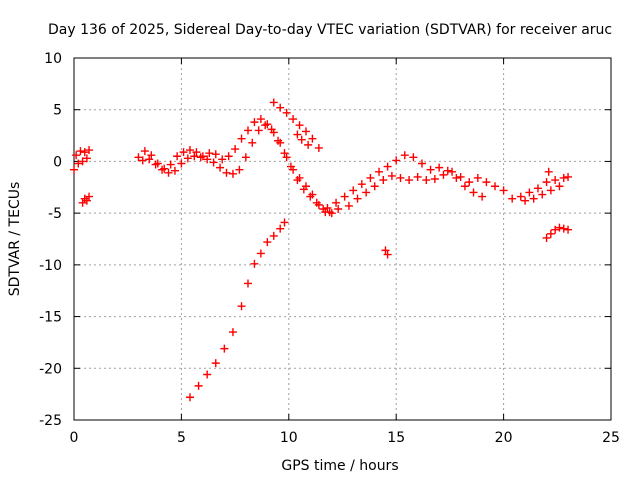 The width and height of the screenshot is (640, 480). Describe the element at coordinates (611, 438) in the screenshot. I see `x-tick-label: 25` at that location.